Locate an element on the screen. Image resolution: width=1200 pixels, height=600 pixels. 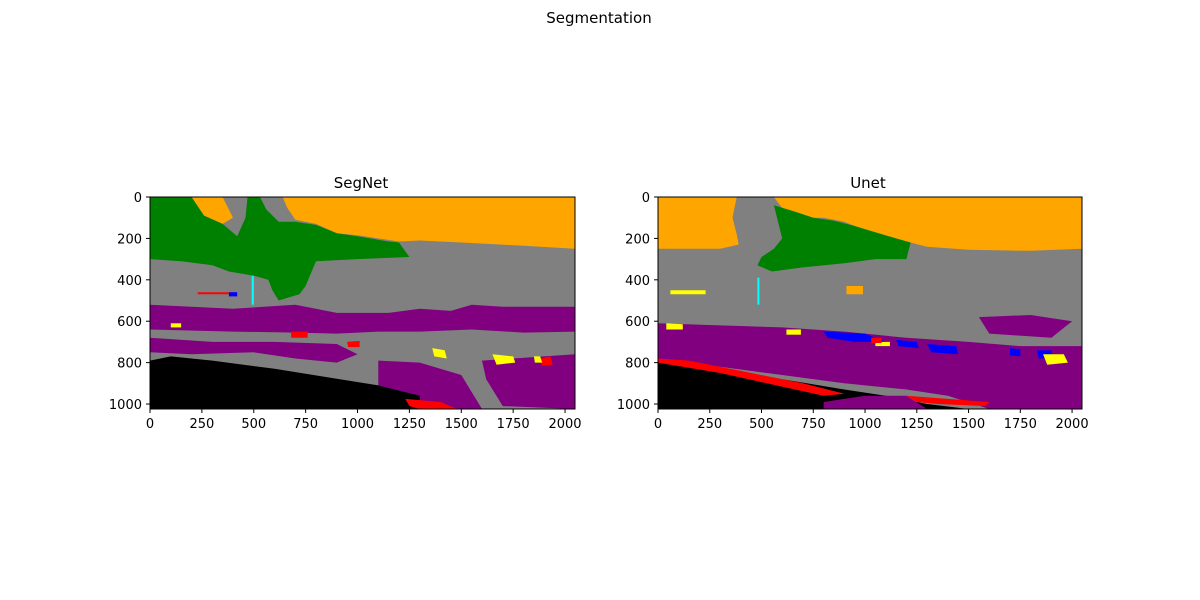
segnet-y-tick-label: 1000 is located at coordinates (125, 405).